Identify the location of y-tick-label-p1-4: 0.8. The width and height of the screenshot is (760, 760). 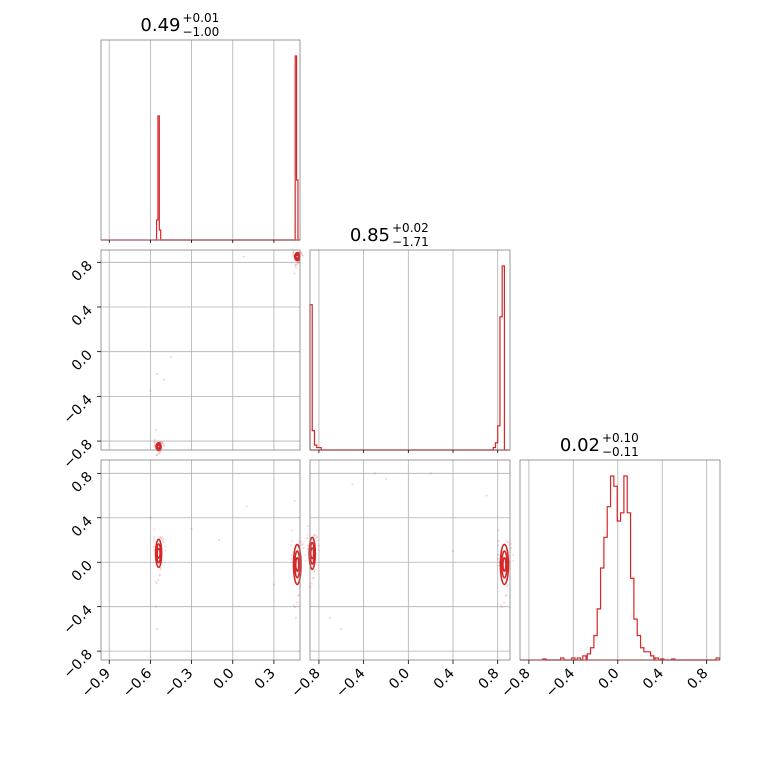
(82, 271).